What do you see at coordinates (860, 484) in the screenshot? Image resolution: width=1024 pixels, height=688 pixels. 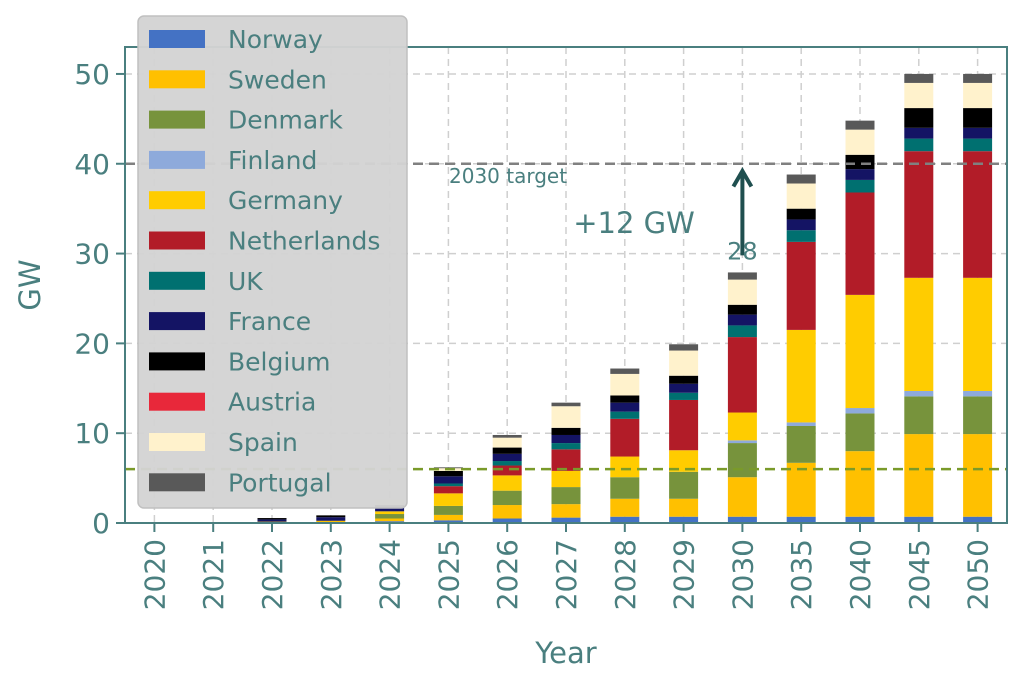 I see `bar-segment-sweden-2040` at bounding box center [860, 484].